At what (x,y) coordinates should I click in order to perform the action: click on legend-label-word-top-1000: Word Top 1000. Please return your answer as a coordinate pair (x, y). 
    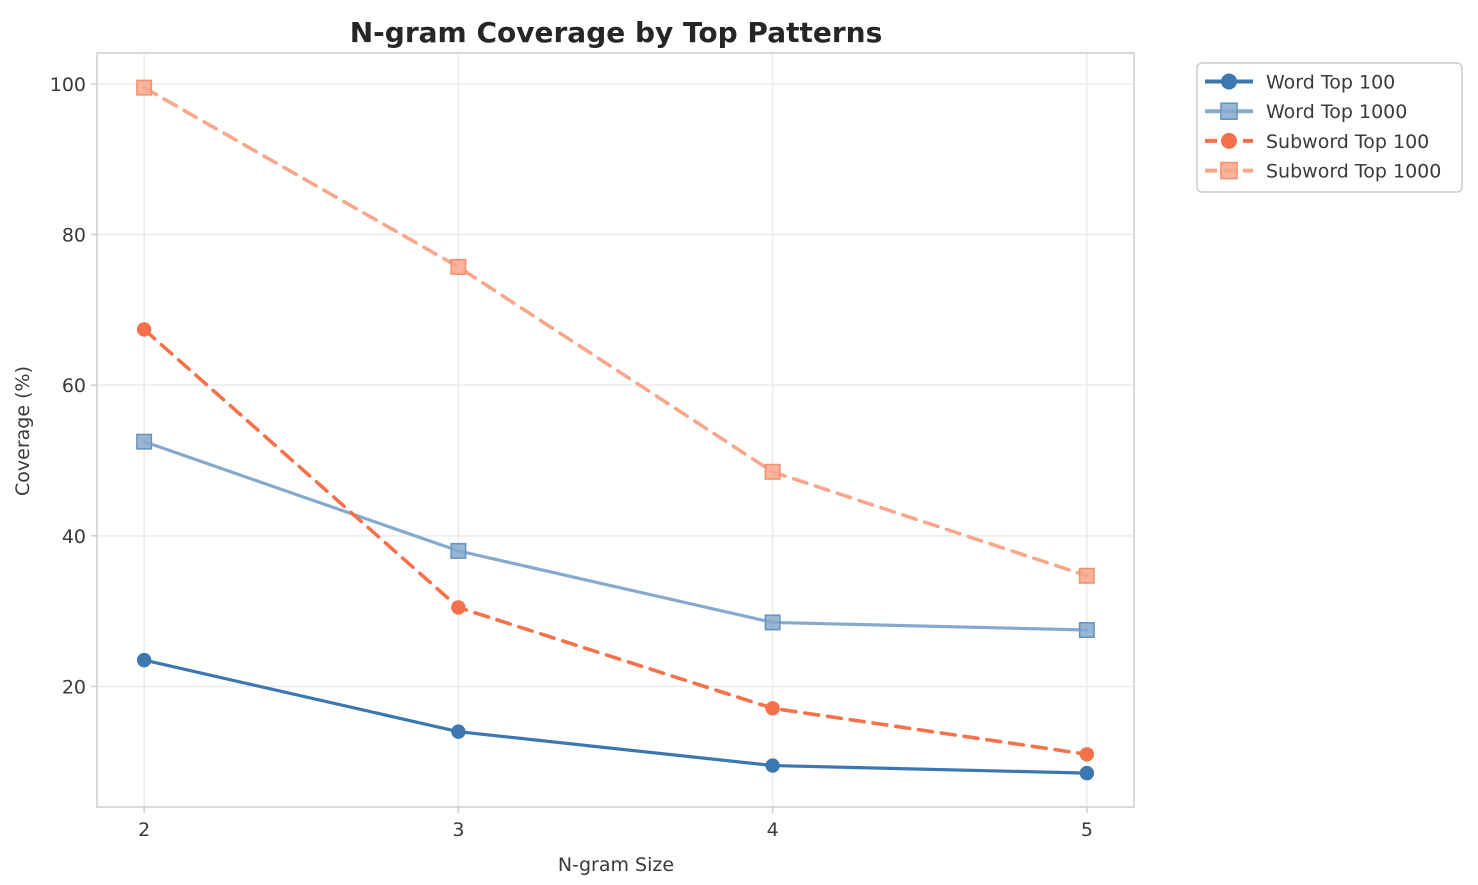
    Looking at the image, I should click on (1336, 112).